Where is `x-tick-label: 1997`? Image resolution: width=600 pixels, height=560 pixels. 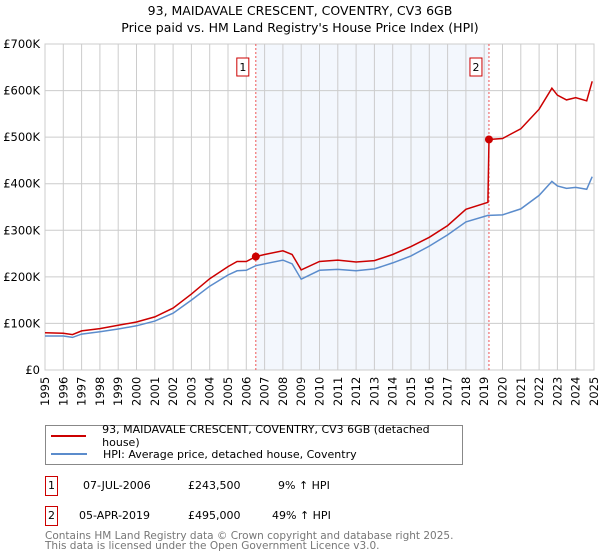
x-tick-label: 1997 is located at coordinates (82, 391).